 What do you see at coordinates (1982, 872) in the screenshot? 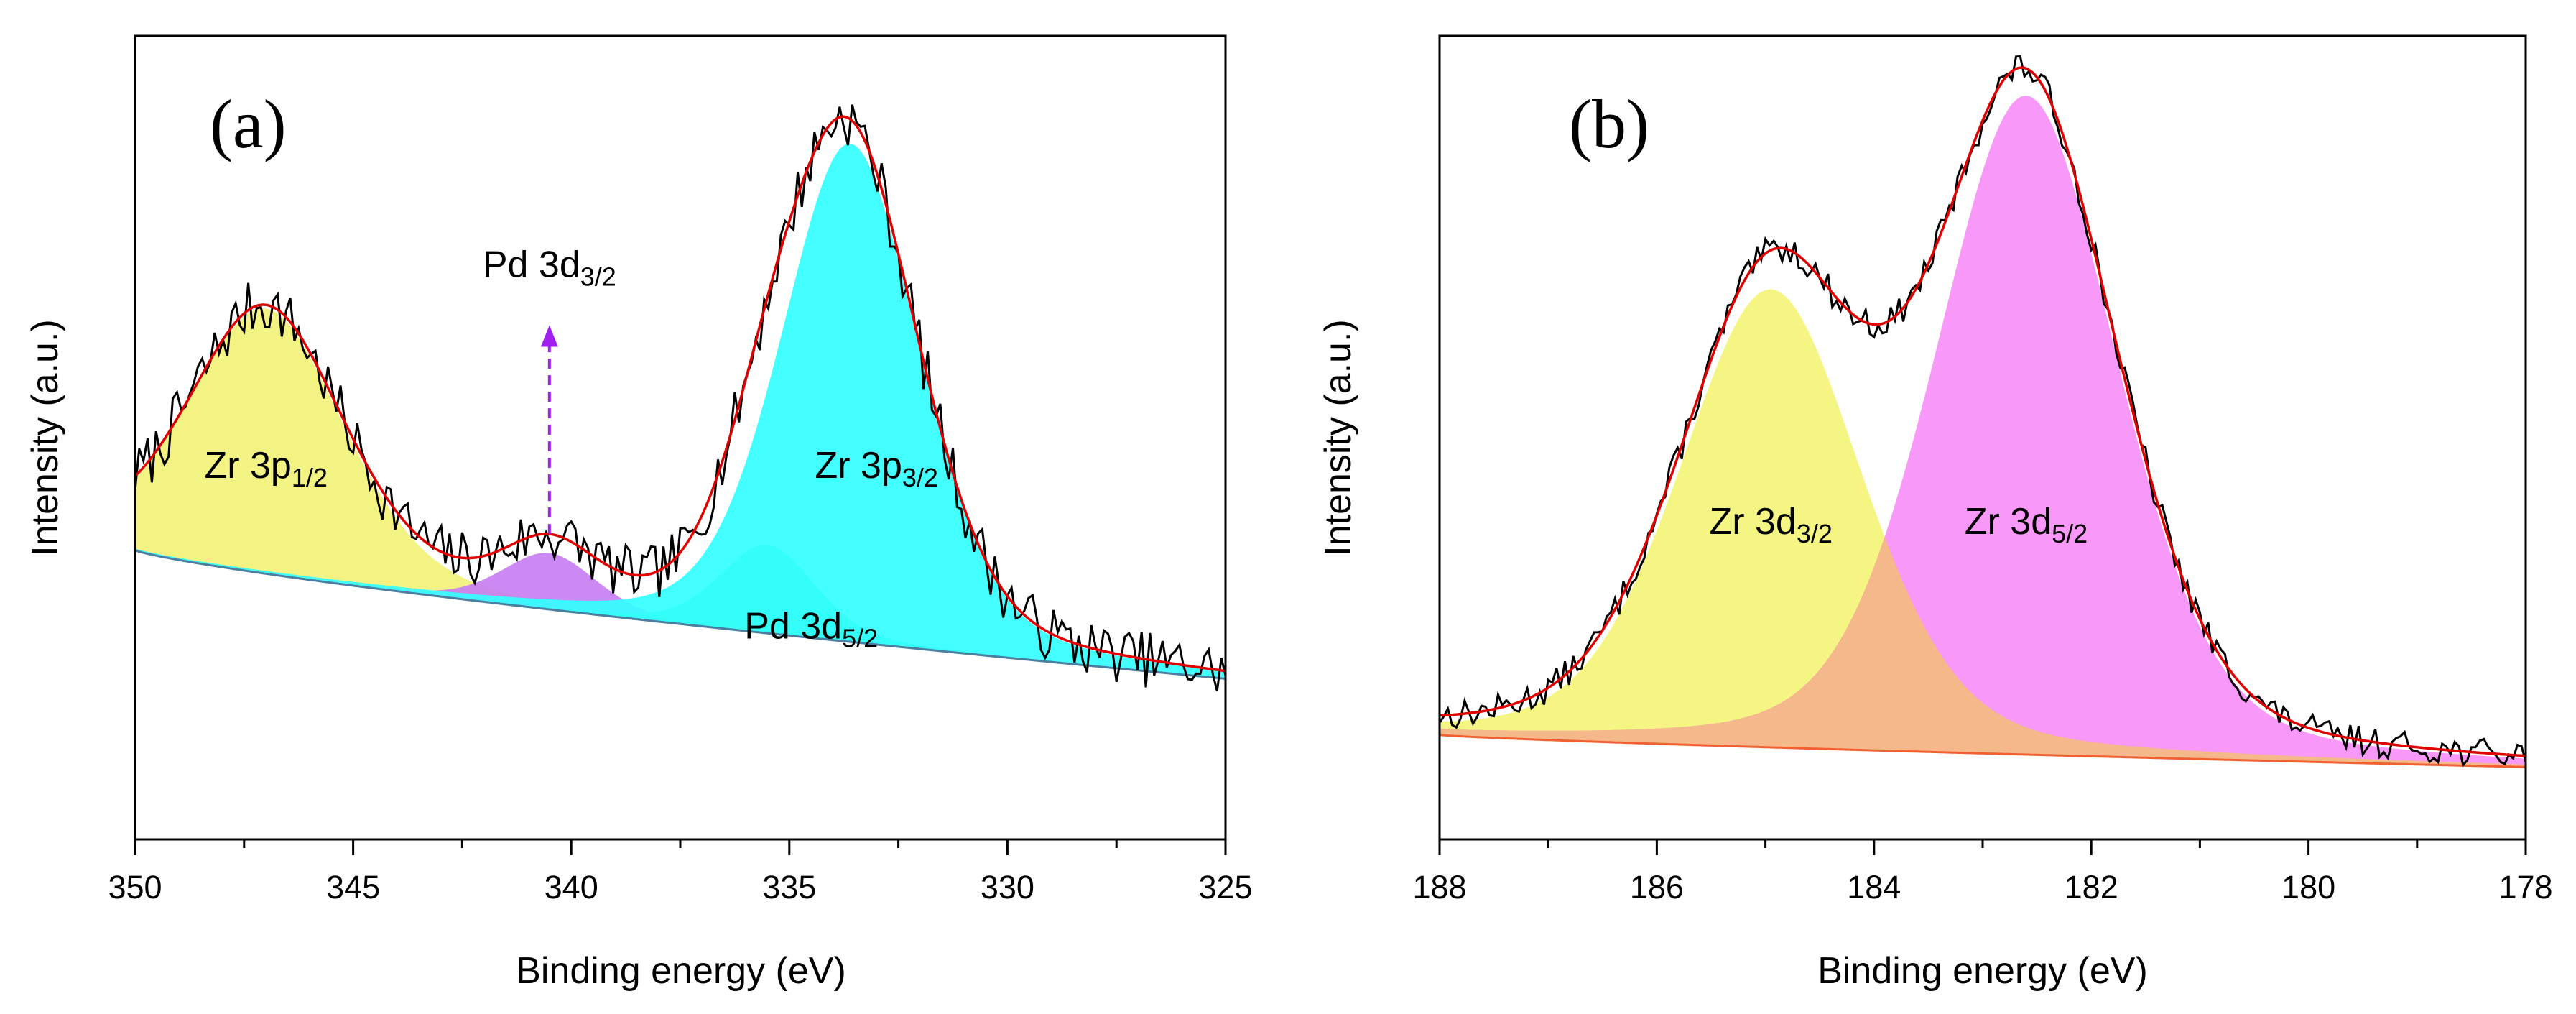
I see `panel-b-ticks: 188 186 184 182 180 178` at bounding box center [1982, 872].